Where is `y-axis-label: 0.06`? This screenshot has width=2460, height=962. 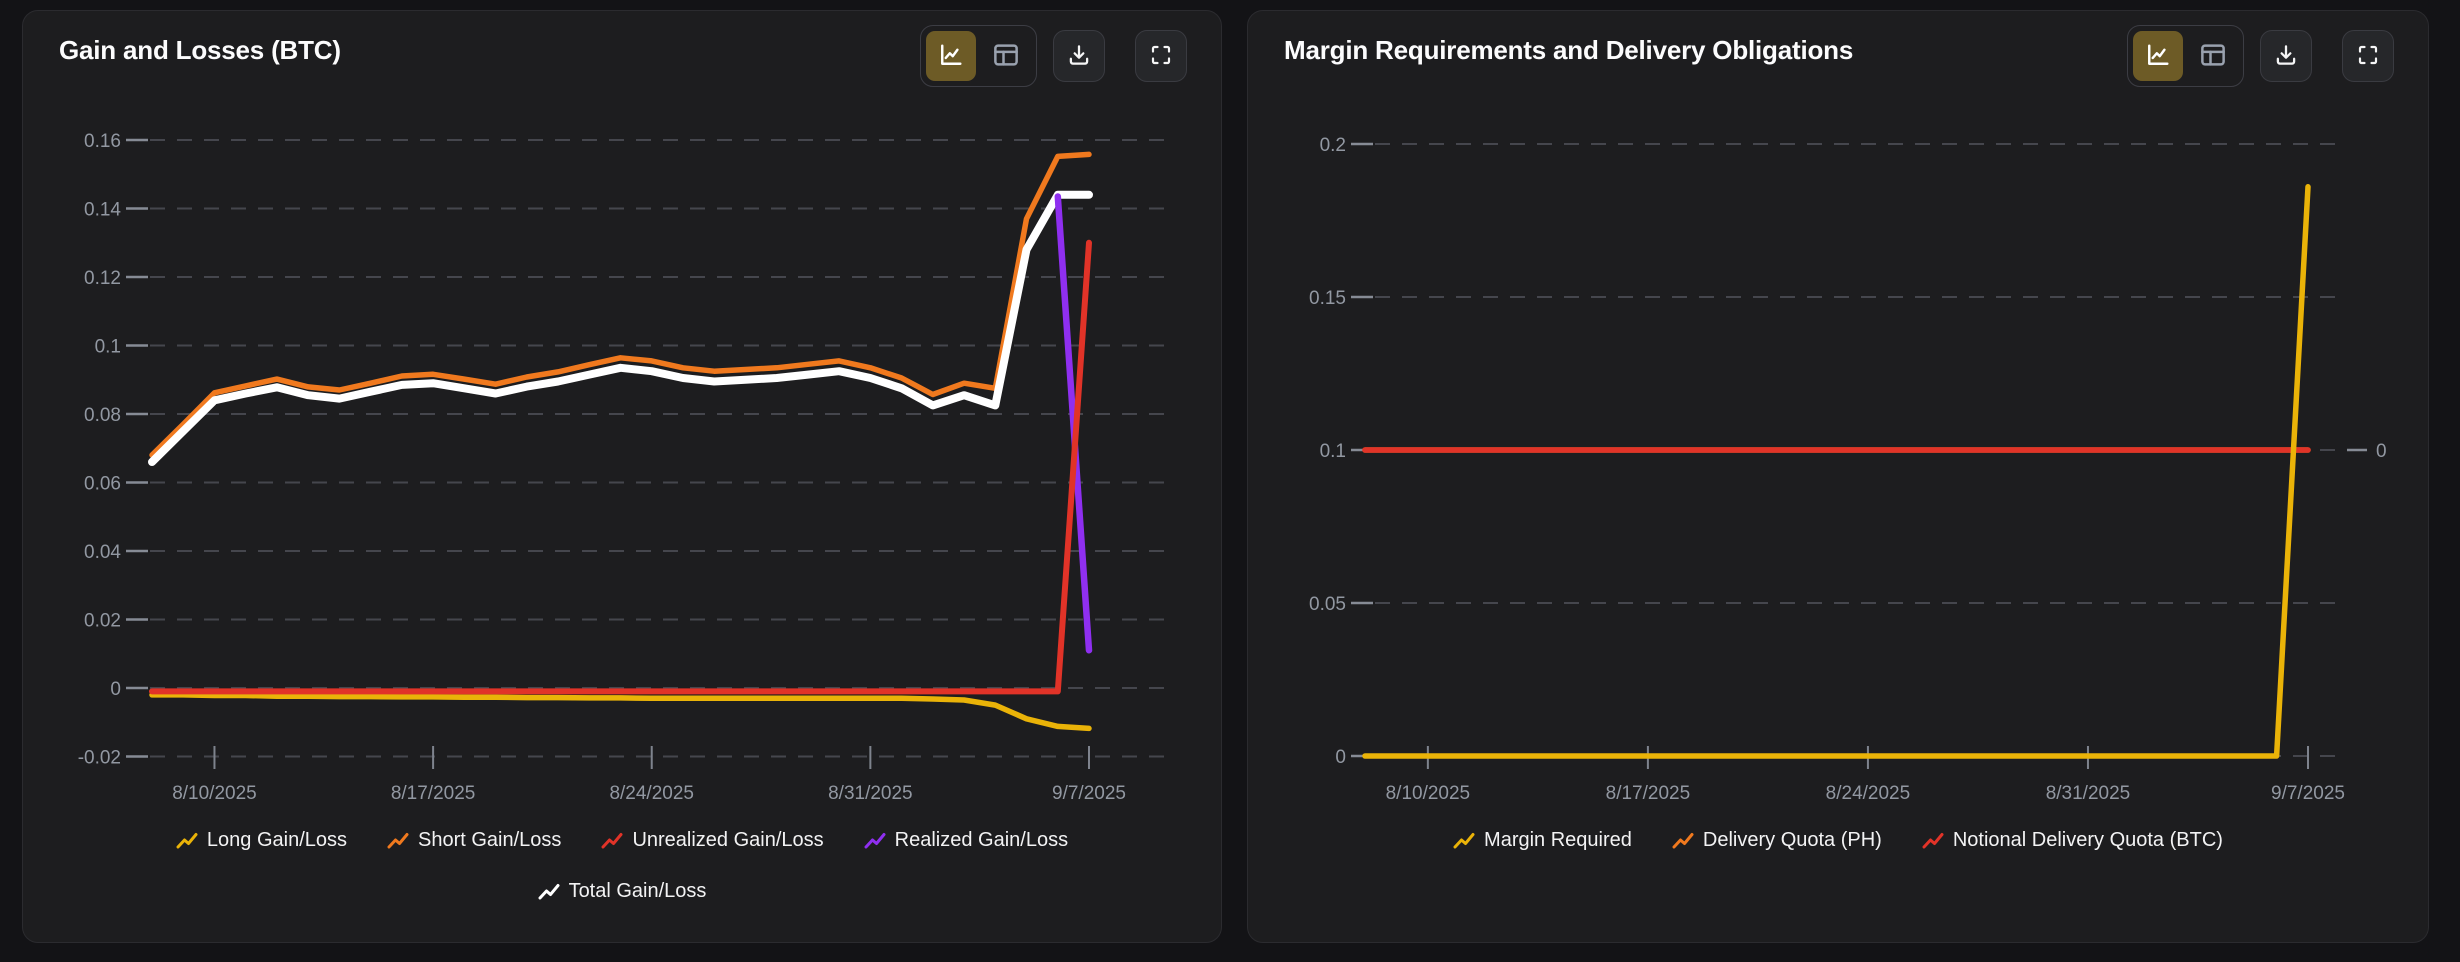
y-axis-label: 0.06 is located at coordinates (102, 484).